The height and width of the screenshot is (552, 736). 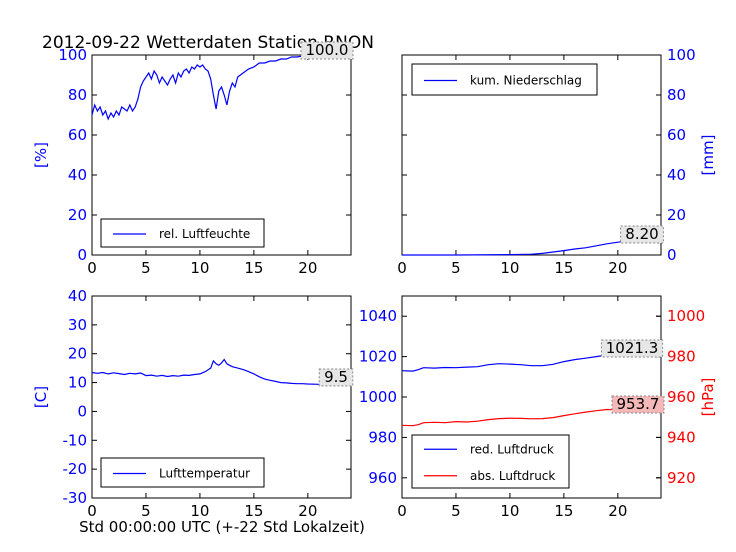 I want to click on legend: rel. Luftfeuchte, so click(x=182, y=233).